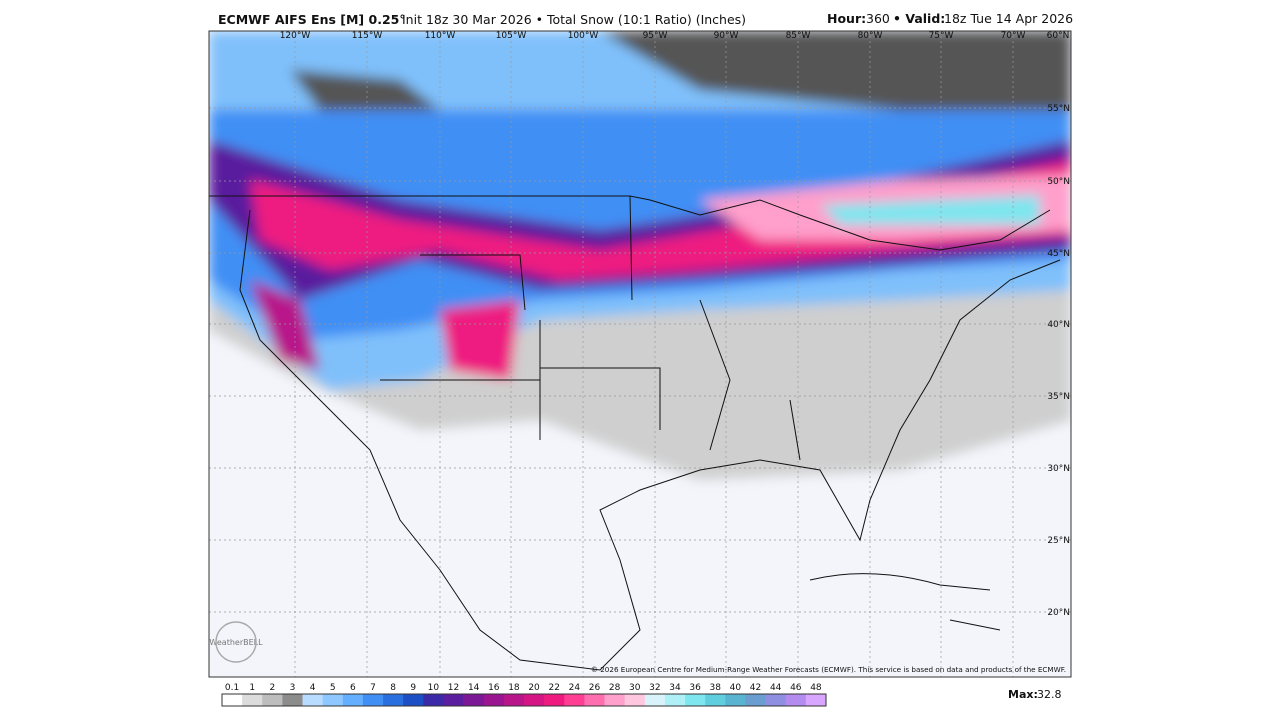  What do you see at coordinates (312, 19) in the screenshot?
I see `title: ECMWF AIFS Ens [M] 0.25°` at bounding box center [312, 19].